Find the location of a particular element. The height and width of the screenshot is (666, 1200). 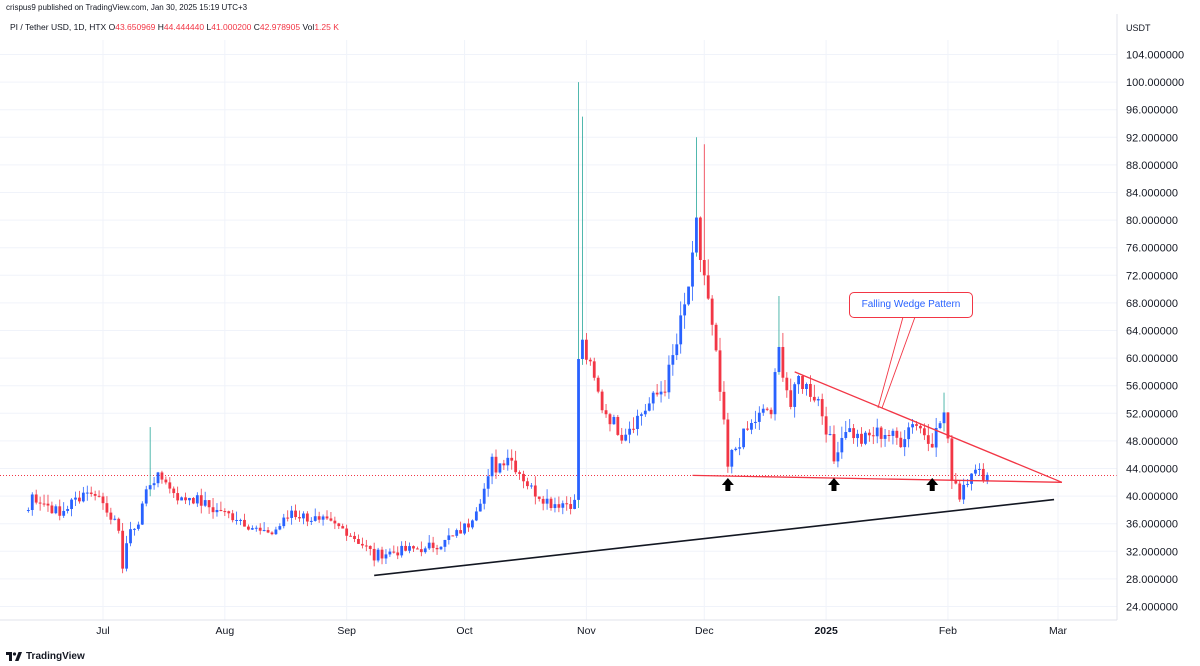

falling-wedge-annotation: Falling Wedge Pattern is located at coordinates (911, 305).